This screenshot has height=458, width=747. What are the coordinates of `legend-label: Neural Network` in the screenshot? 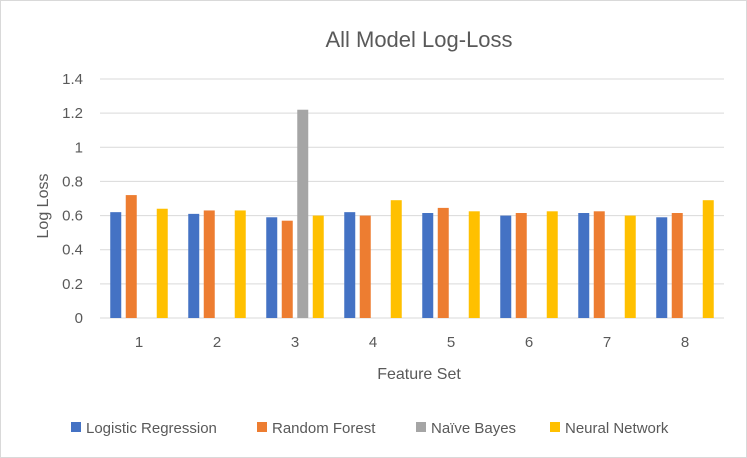 It's located at (617, 428).